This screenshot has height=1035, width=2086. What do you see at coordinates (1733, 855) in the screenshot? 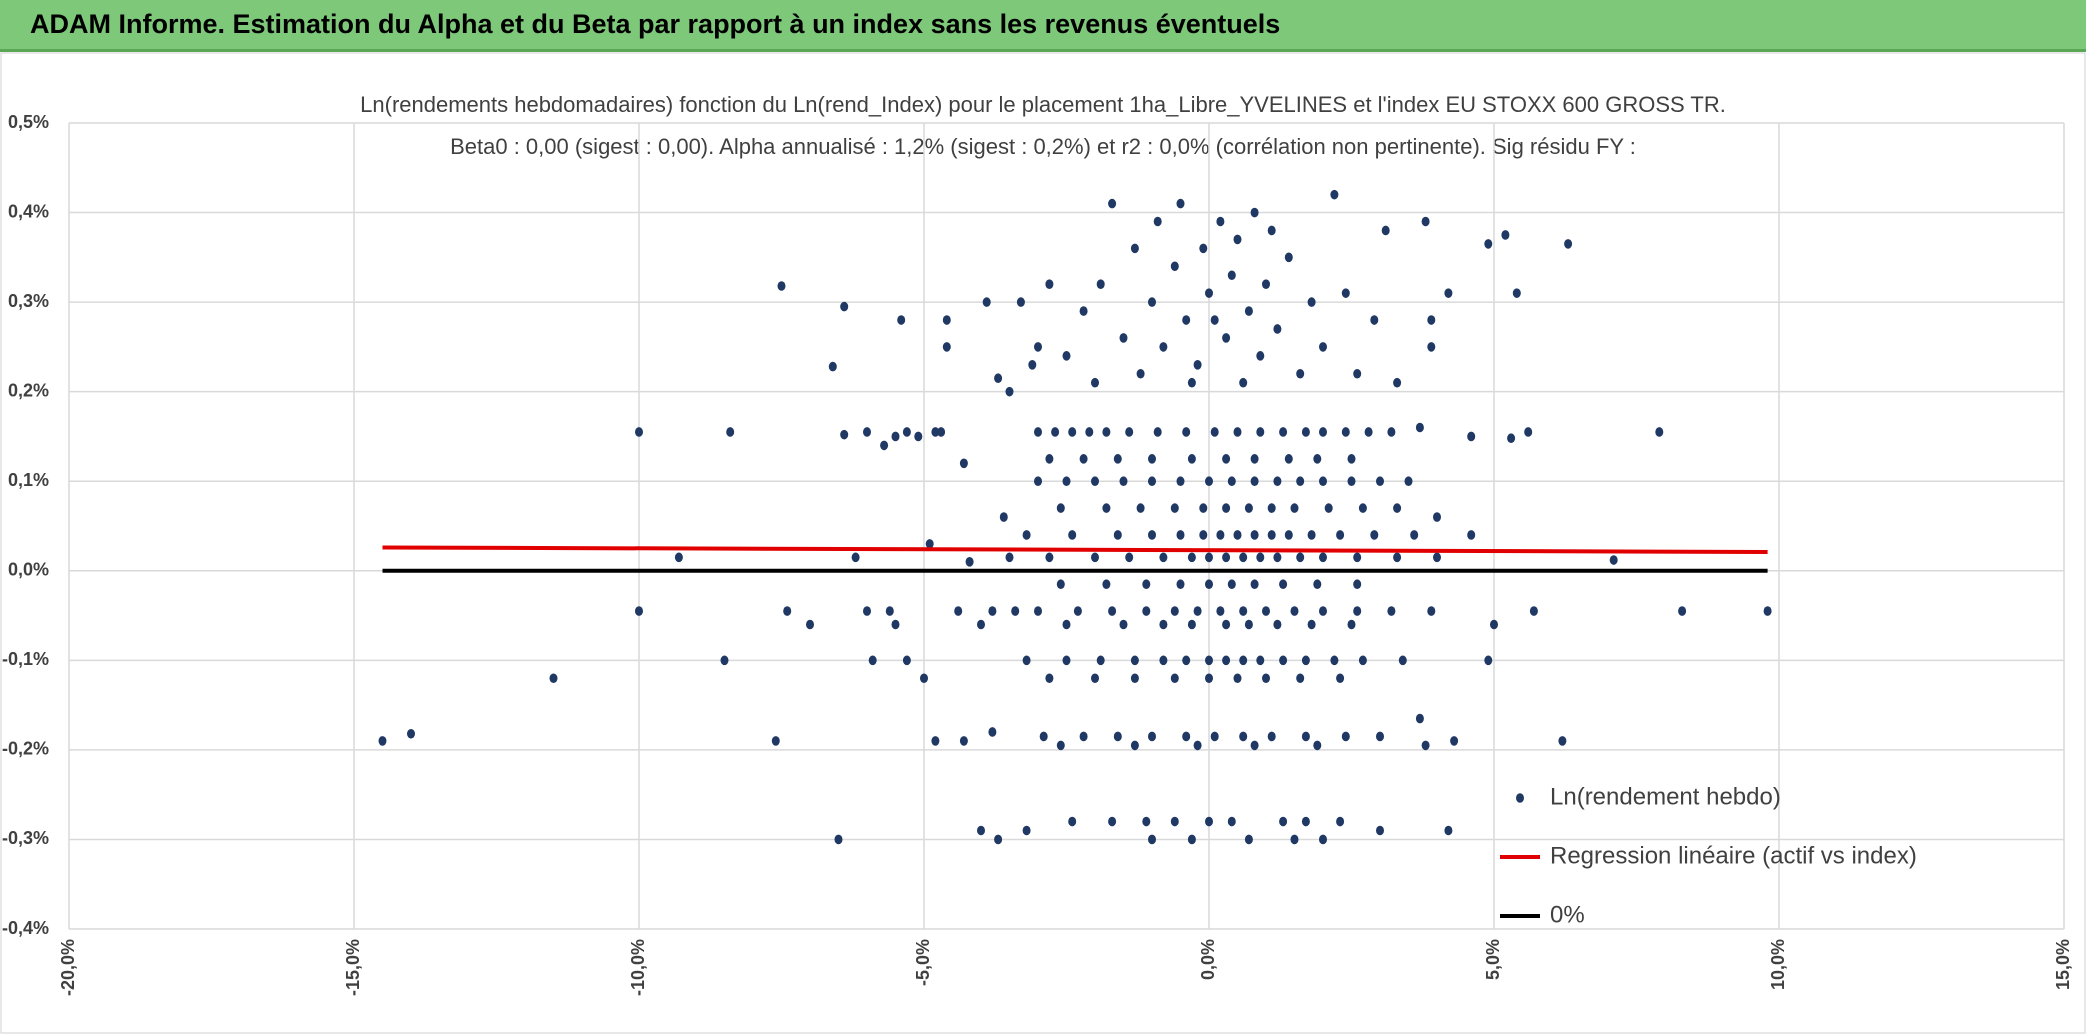
I see `legend-label: Regression linéaire (actif vs index)` at bounding box center [1733, 855].